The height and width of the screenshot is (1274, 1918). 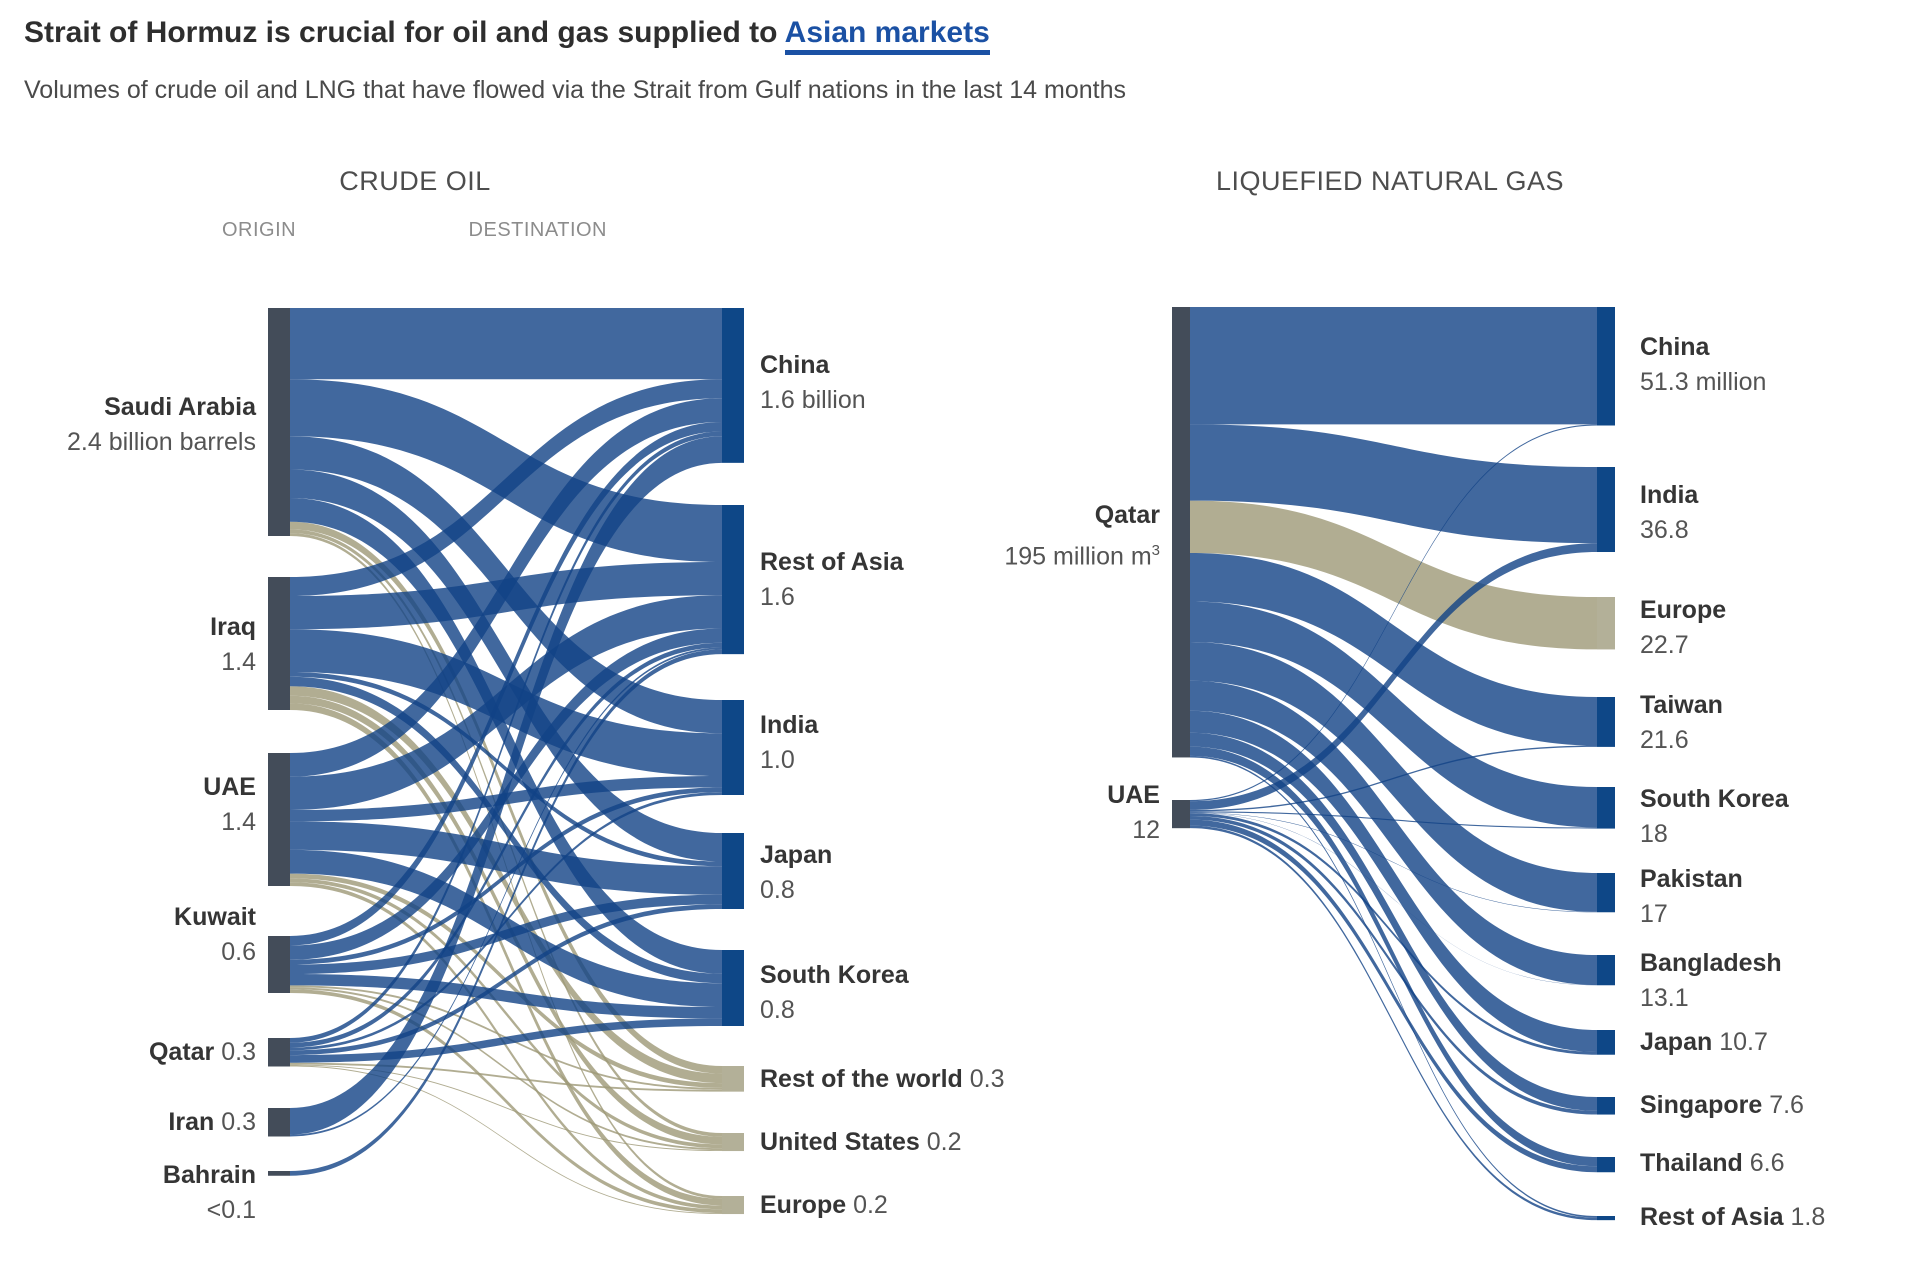 I want to click on origin-label-qatar: Qatar 0.3, so click(x=202, y=1052).